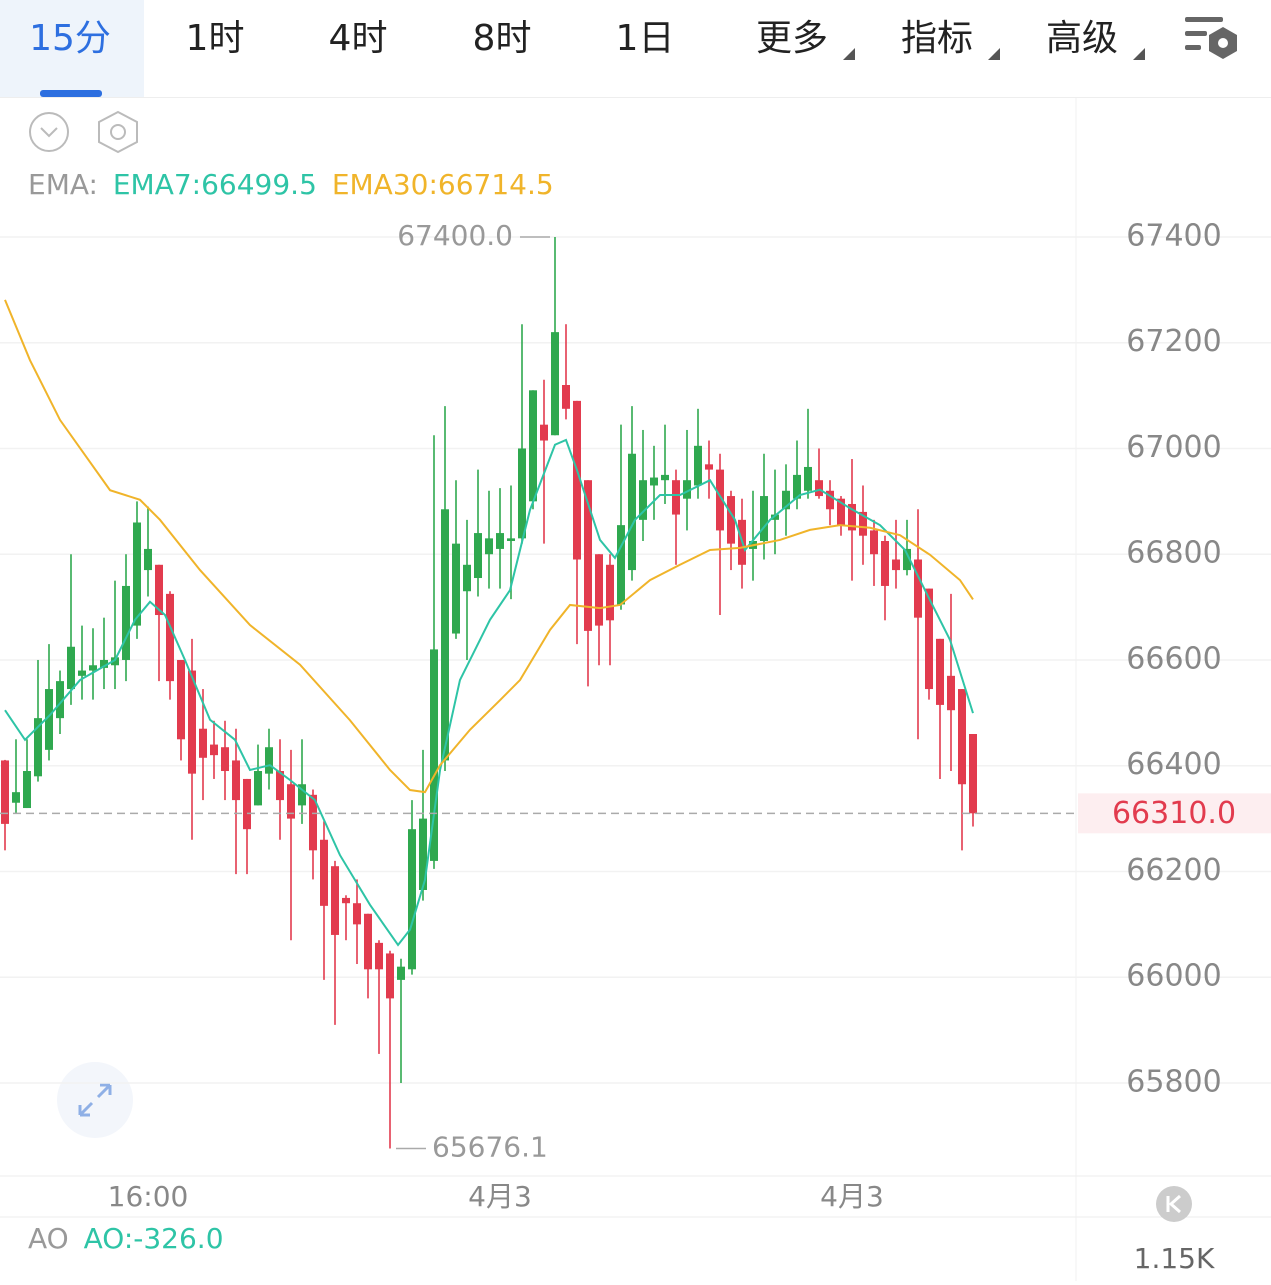  I want to click on collapse-icon, so click(49, 132).